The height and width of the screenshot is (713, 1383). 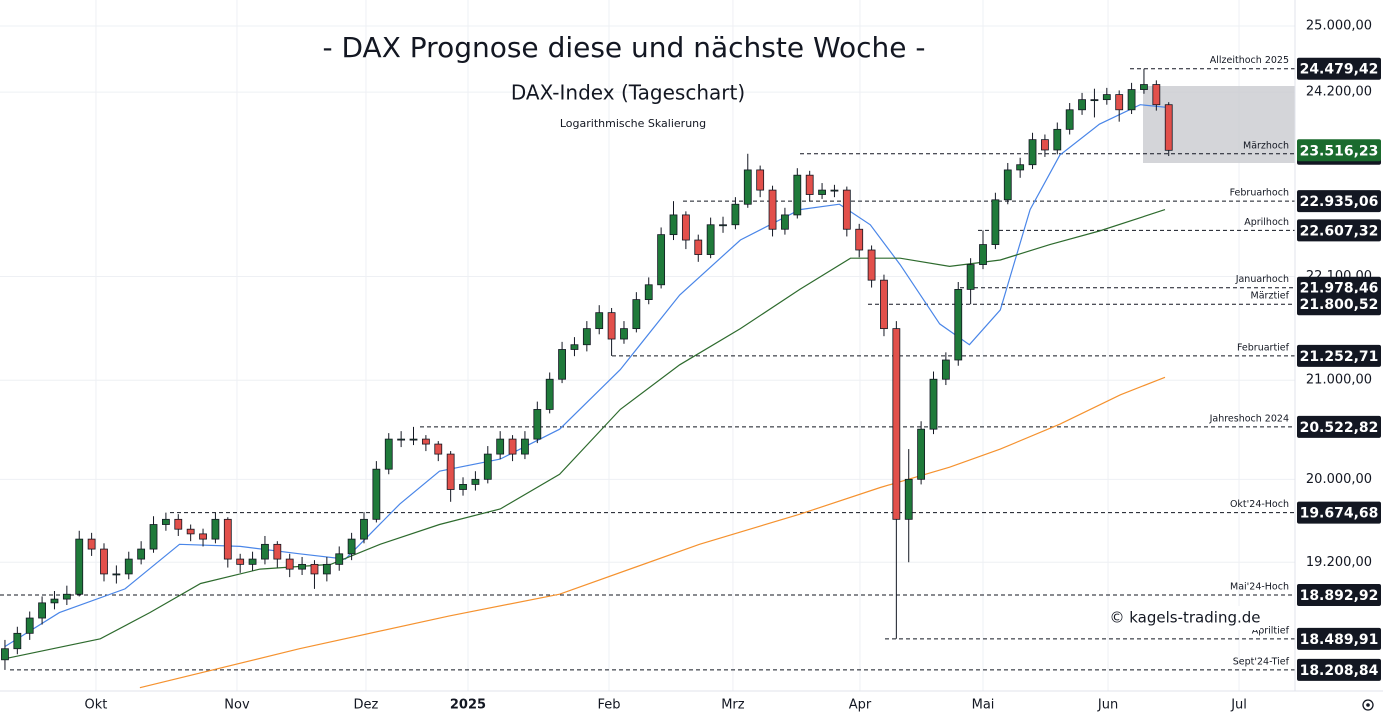 What do you see at coordinates (1259, 193) in the screenshot?
I see `level-name: Februarhoch` at bounding box center [1259, 193].